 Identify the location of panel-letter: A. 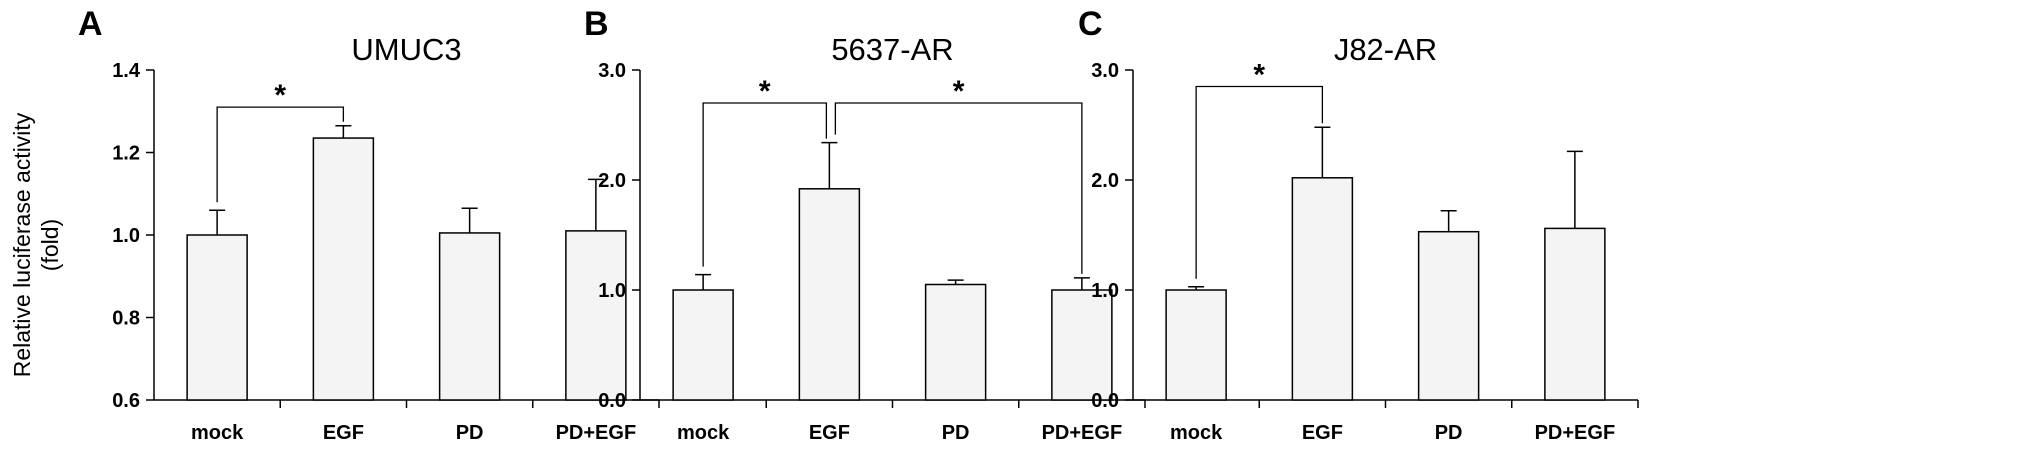
(90, 24).